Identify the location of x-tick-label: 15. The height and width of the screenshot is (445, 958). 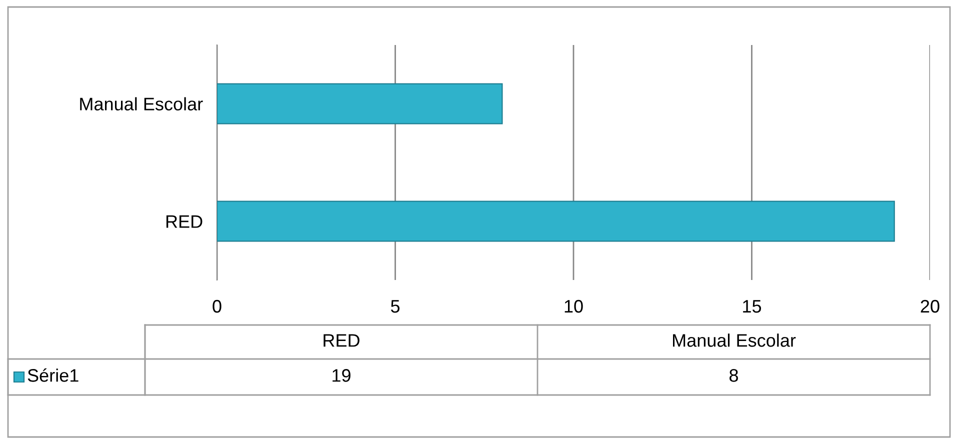
(752, 306).